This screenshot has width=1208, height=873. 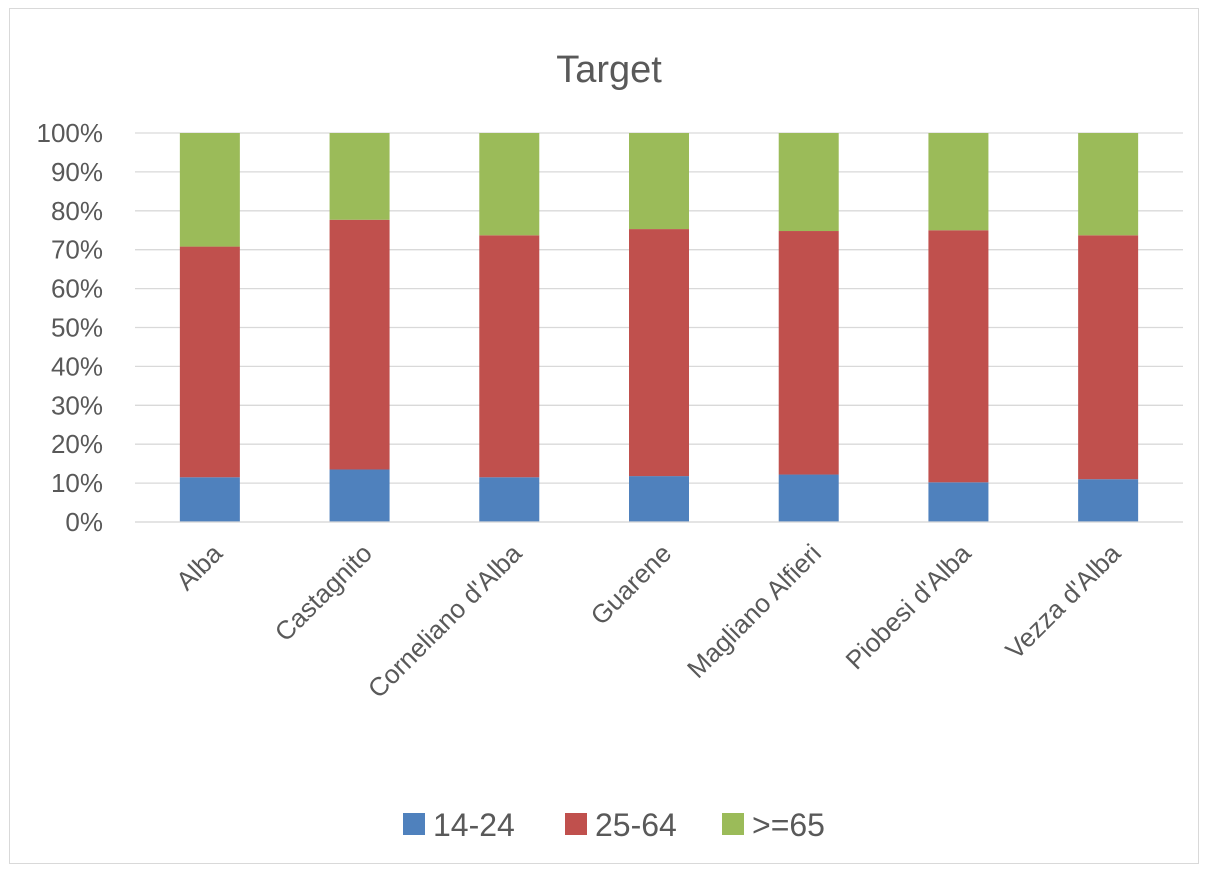 What do you see at coordinates (77, 328) in the screenshot?
I see `y-tick-label: 50%` at bounding box center [77, 328].